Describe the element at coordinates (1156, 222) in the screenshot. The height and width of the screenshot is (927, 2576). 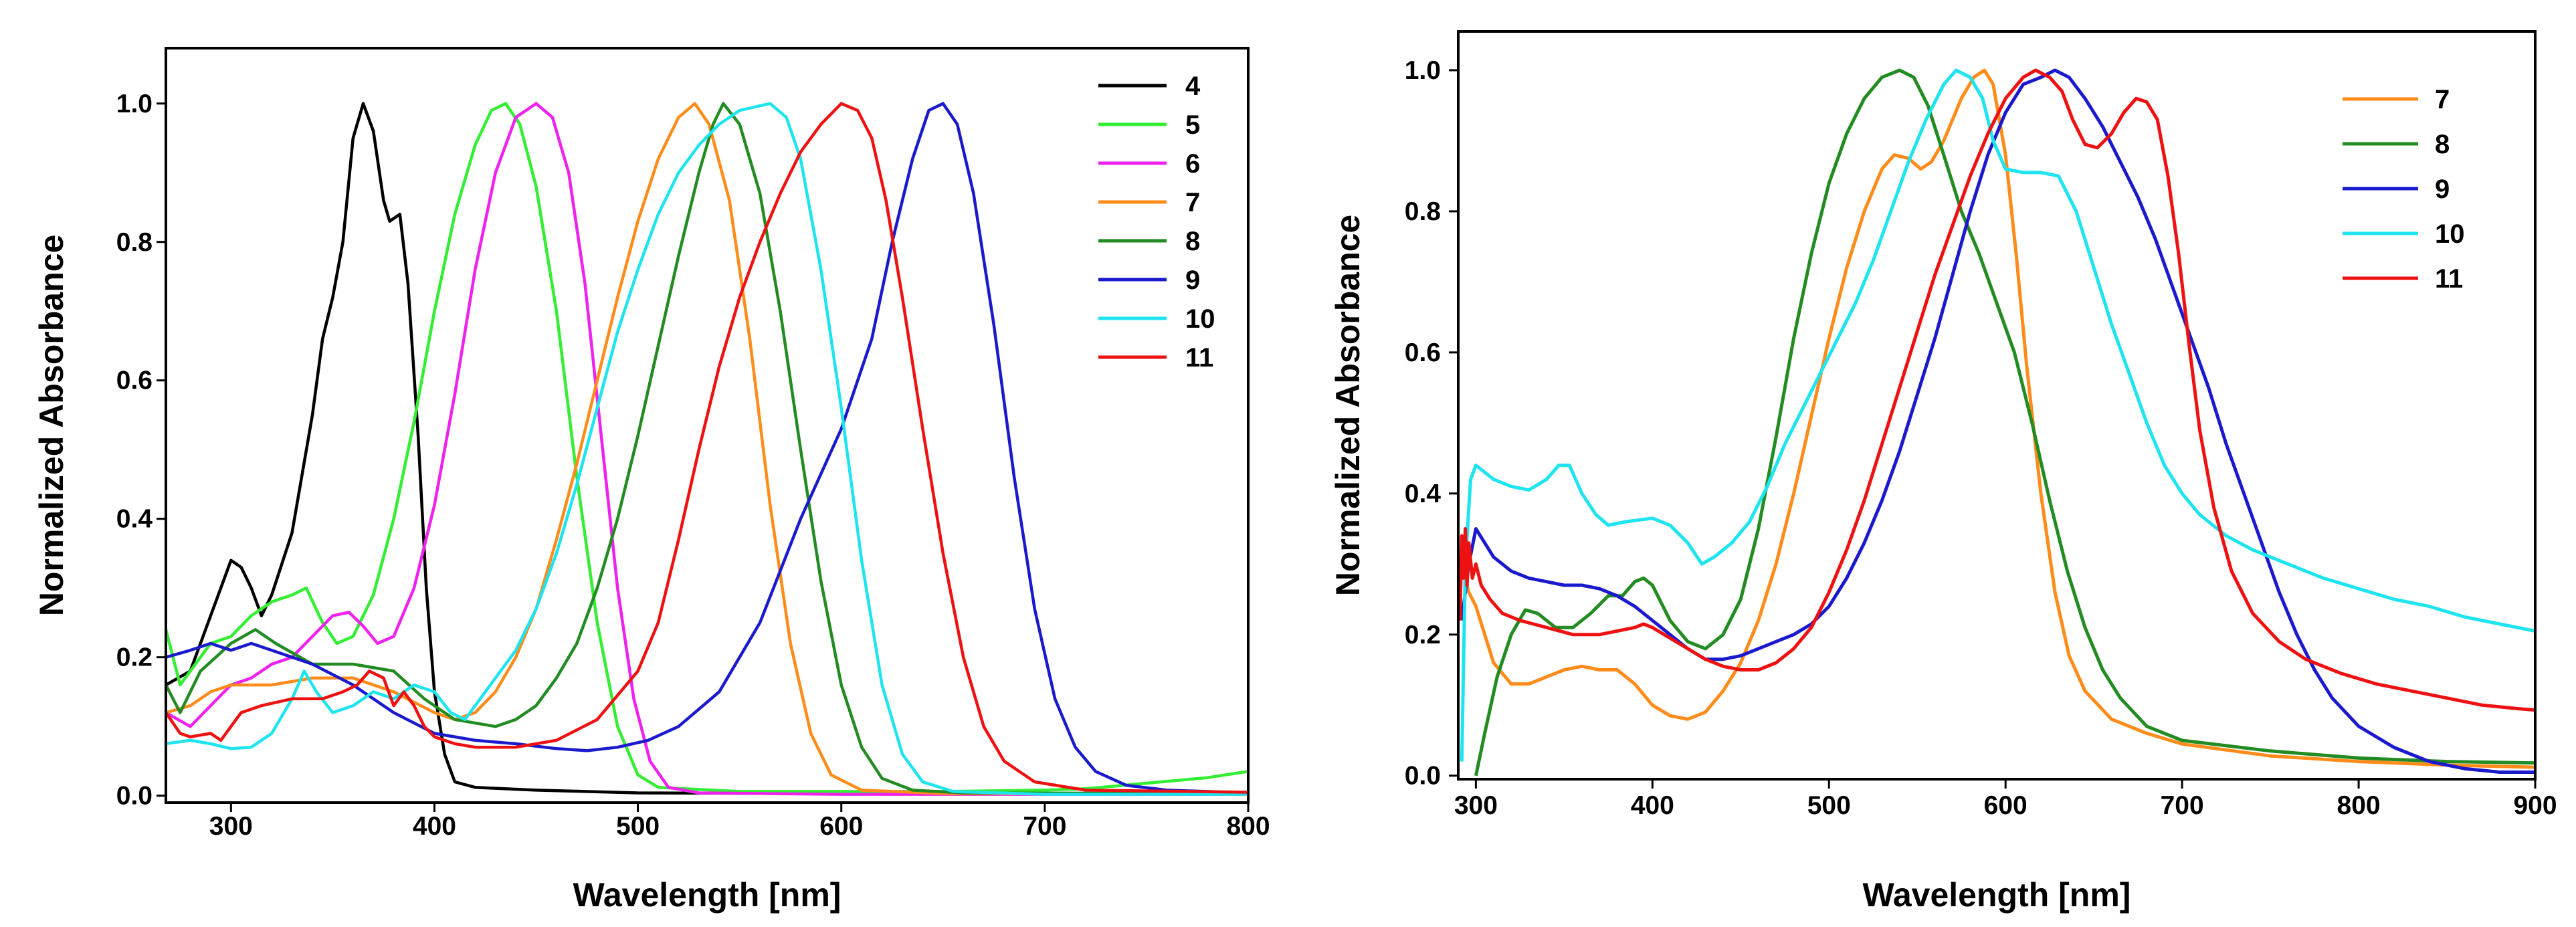
I see `legend: 4 5 6 7 8 9 10 11` at that location.